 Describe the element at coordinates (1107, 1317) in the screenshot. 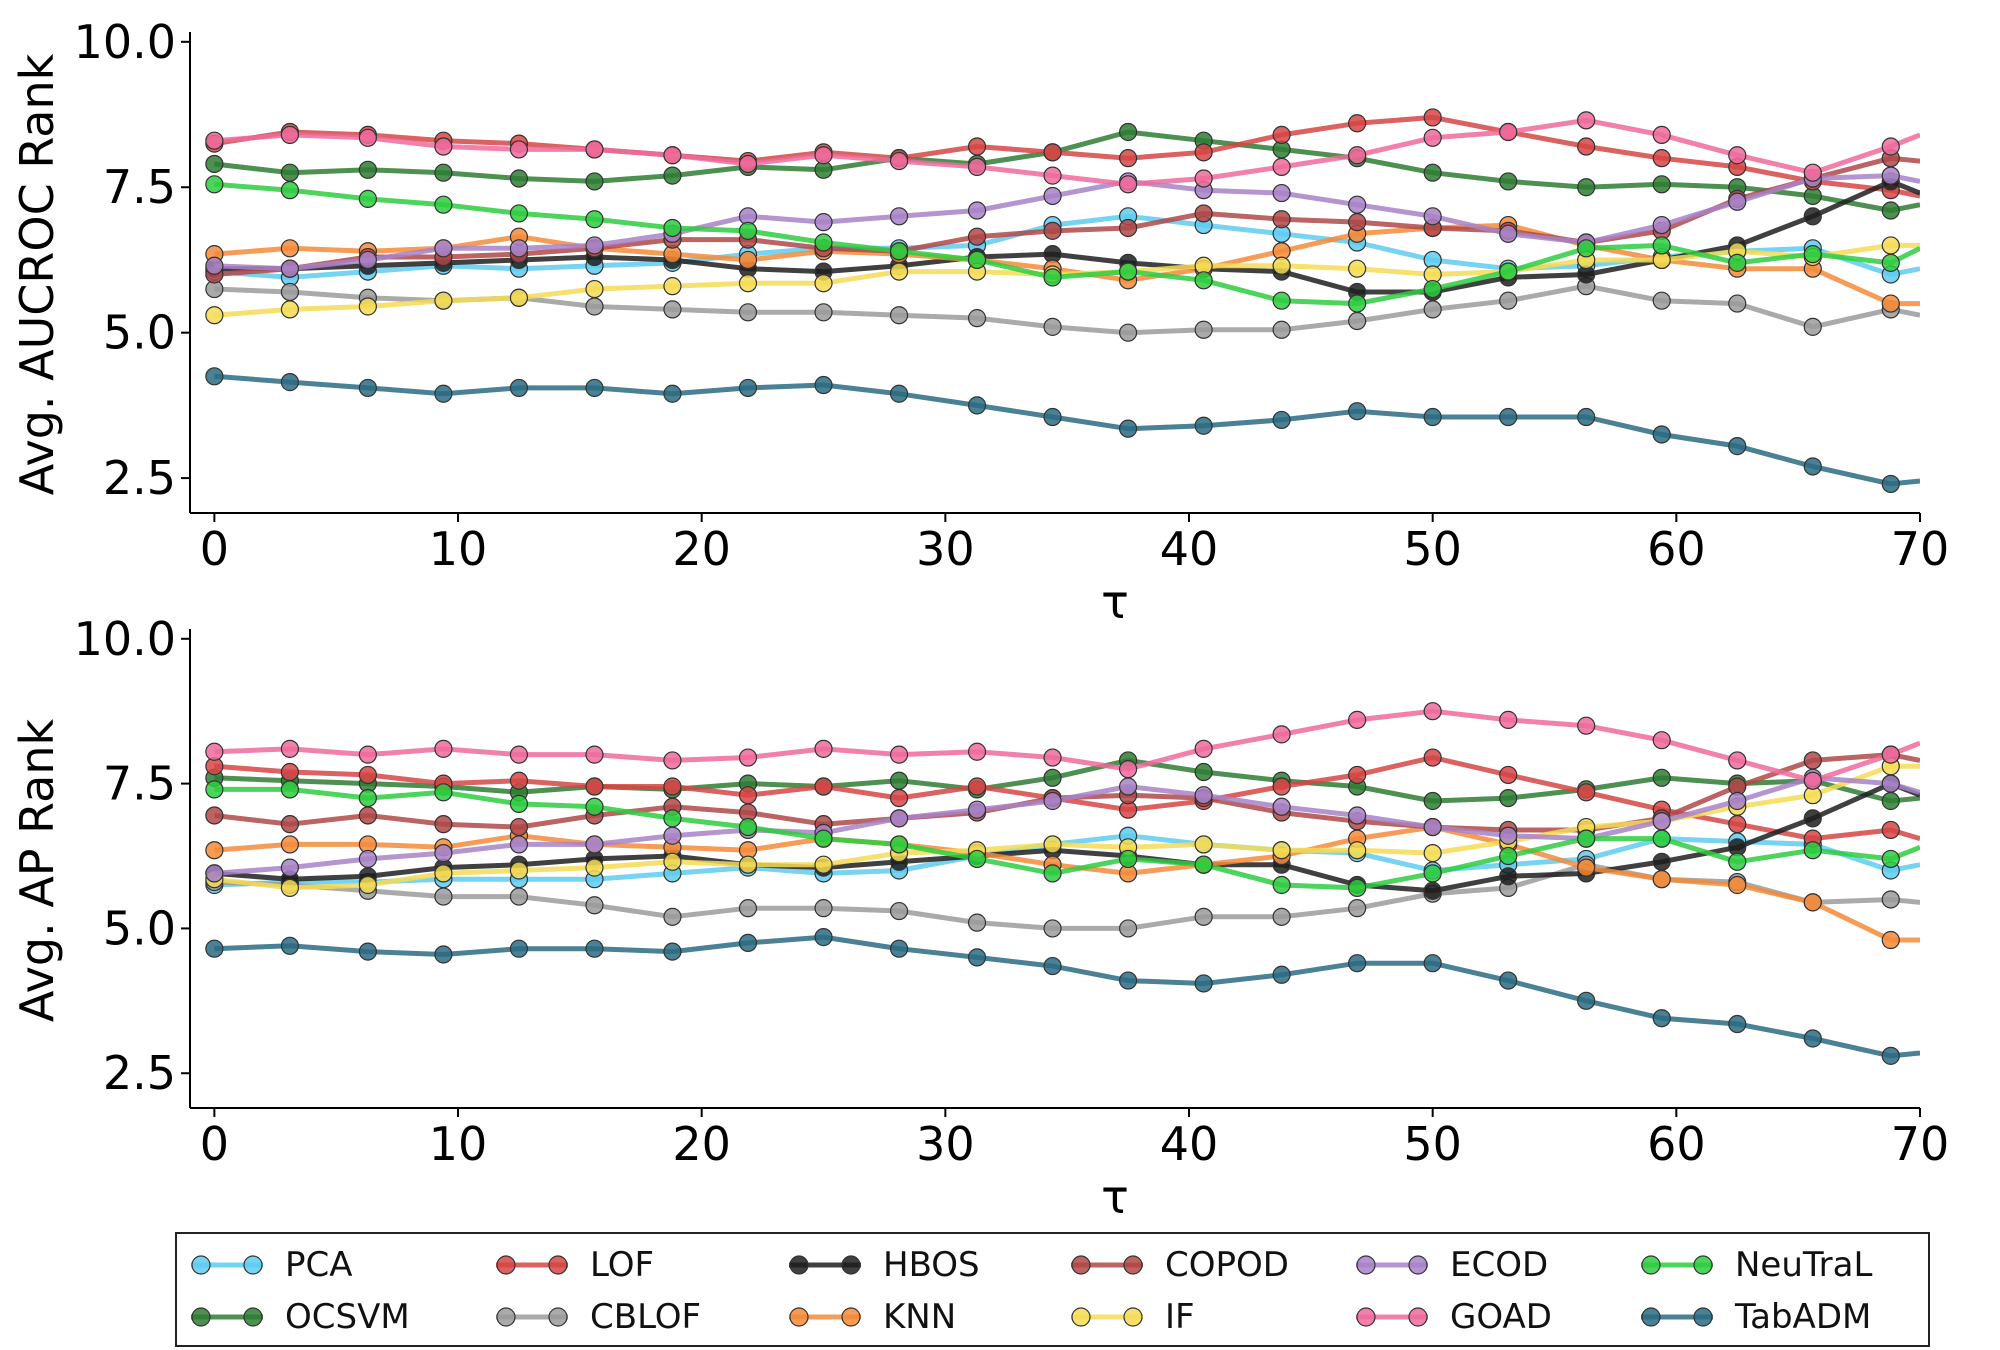

I see `legend-swatch-if` at that location.